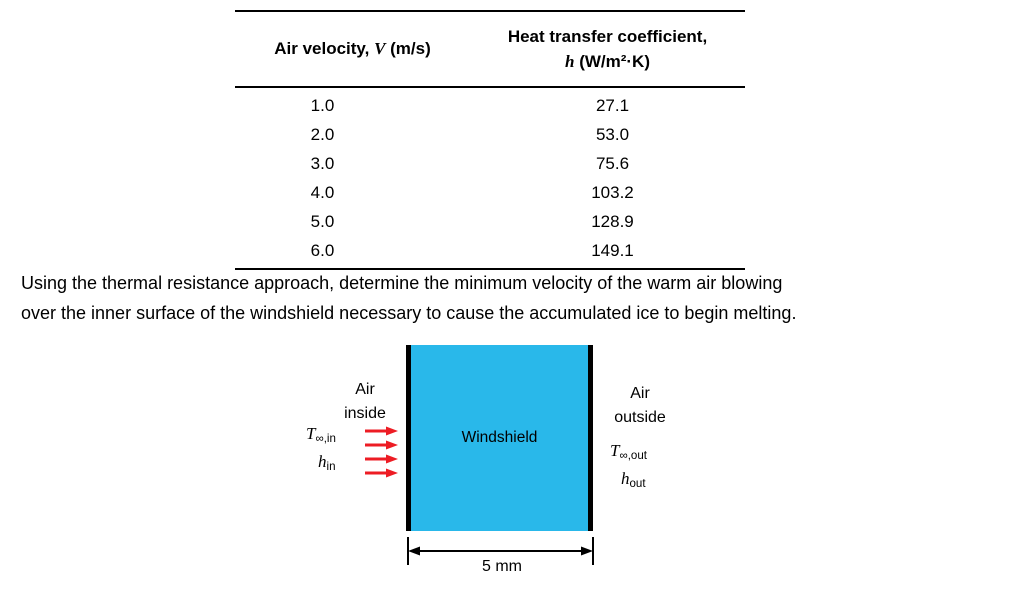 Image resolution: width=1012 pixels, height=602 pixels. I want to click on header-text-line2: h (W/m²·K), so click(607, 61).